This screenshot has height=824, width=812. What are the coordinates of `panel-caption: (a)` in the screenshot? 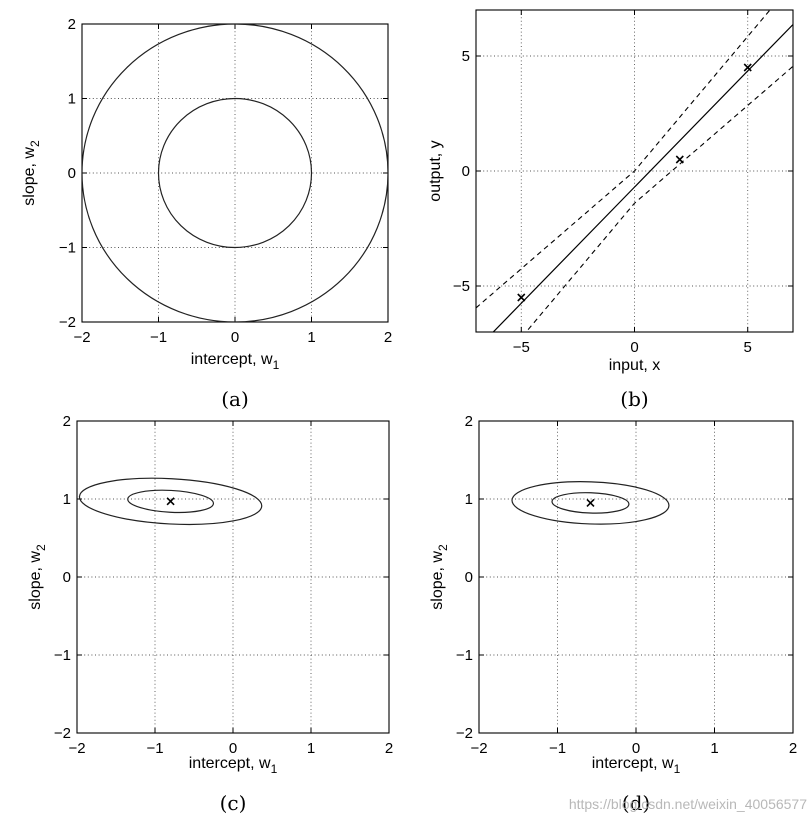 It's located at (235, 399).